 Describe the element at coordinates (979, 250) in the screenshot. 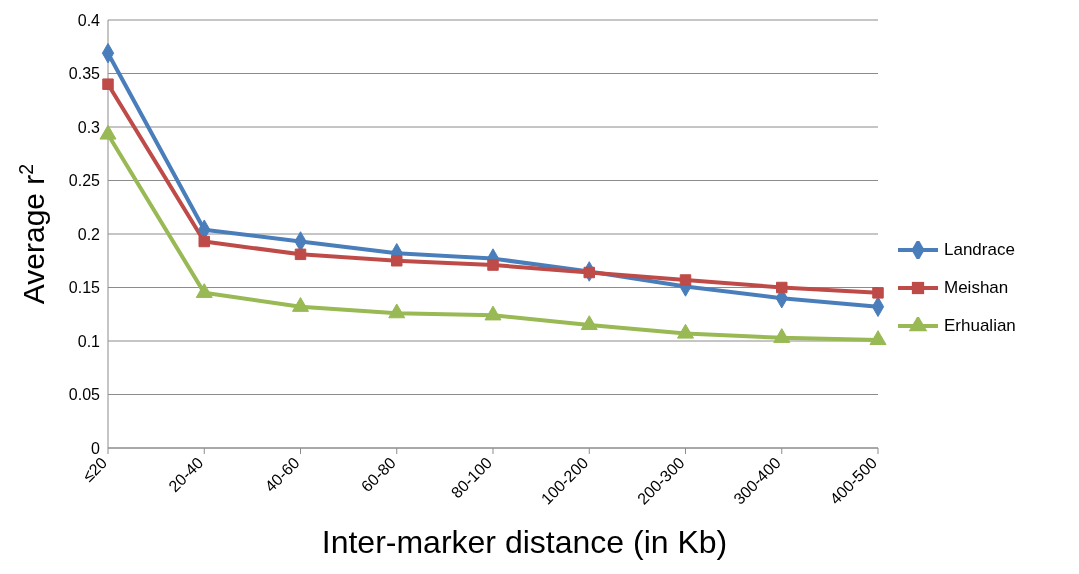

I see `legend-label: Landrace` at that location.